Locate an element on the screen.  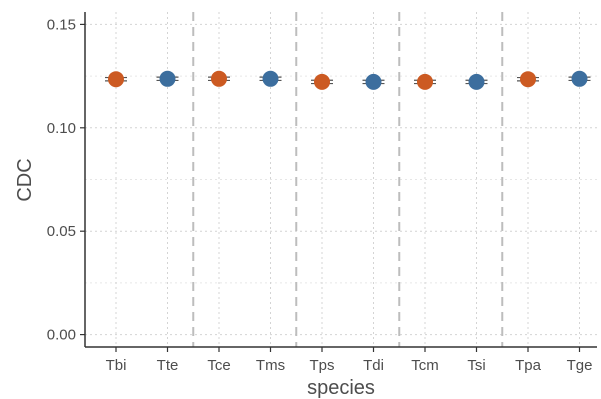
x-tick-label: Tcm is located at coordinates (425, 365).